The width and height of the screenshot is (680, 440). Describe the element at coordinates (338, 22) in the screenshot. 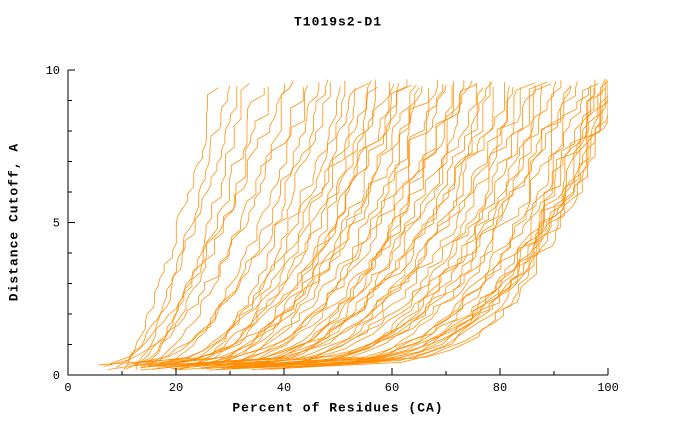

I see `chart-title: T1019s2-D1` at that location.